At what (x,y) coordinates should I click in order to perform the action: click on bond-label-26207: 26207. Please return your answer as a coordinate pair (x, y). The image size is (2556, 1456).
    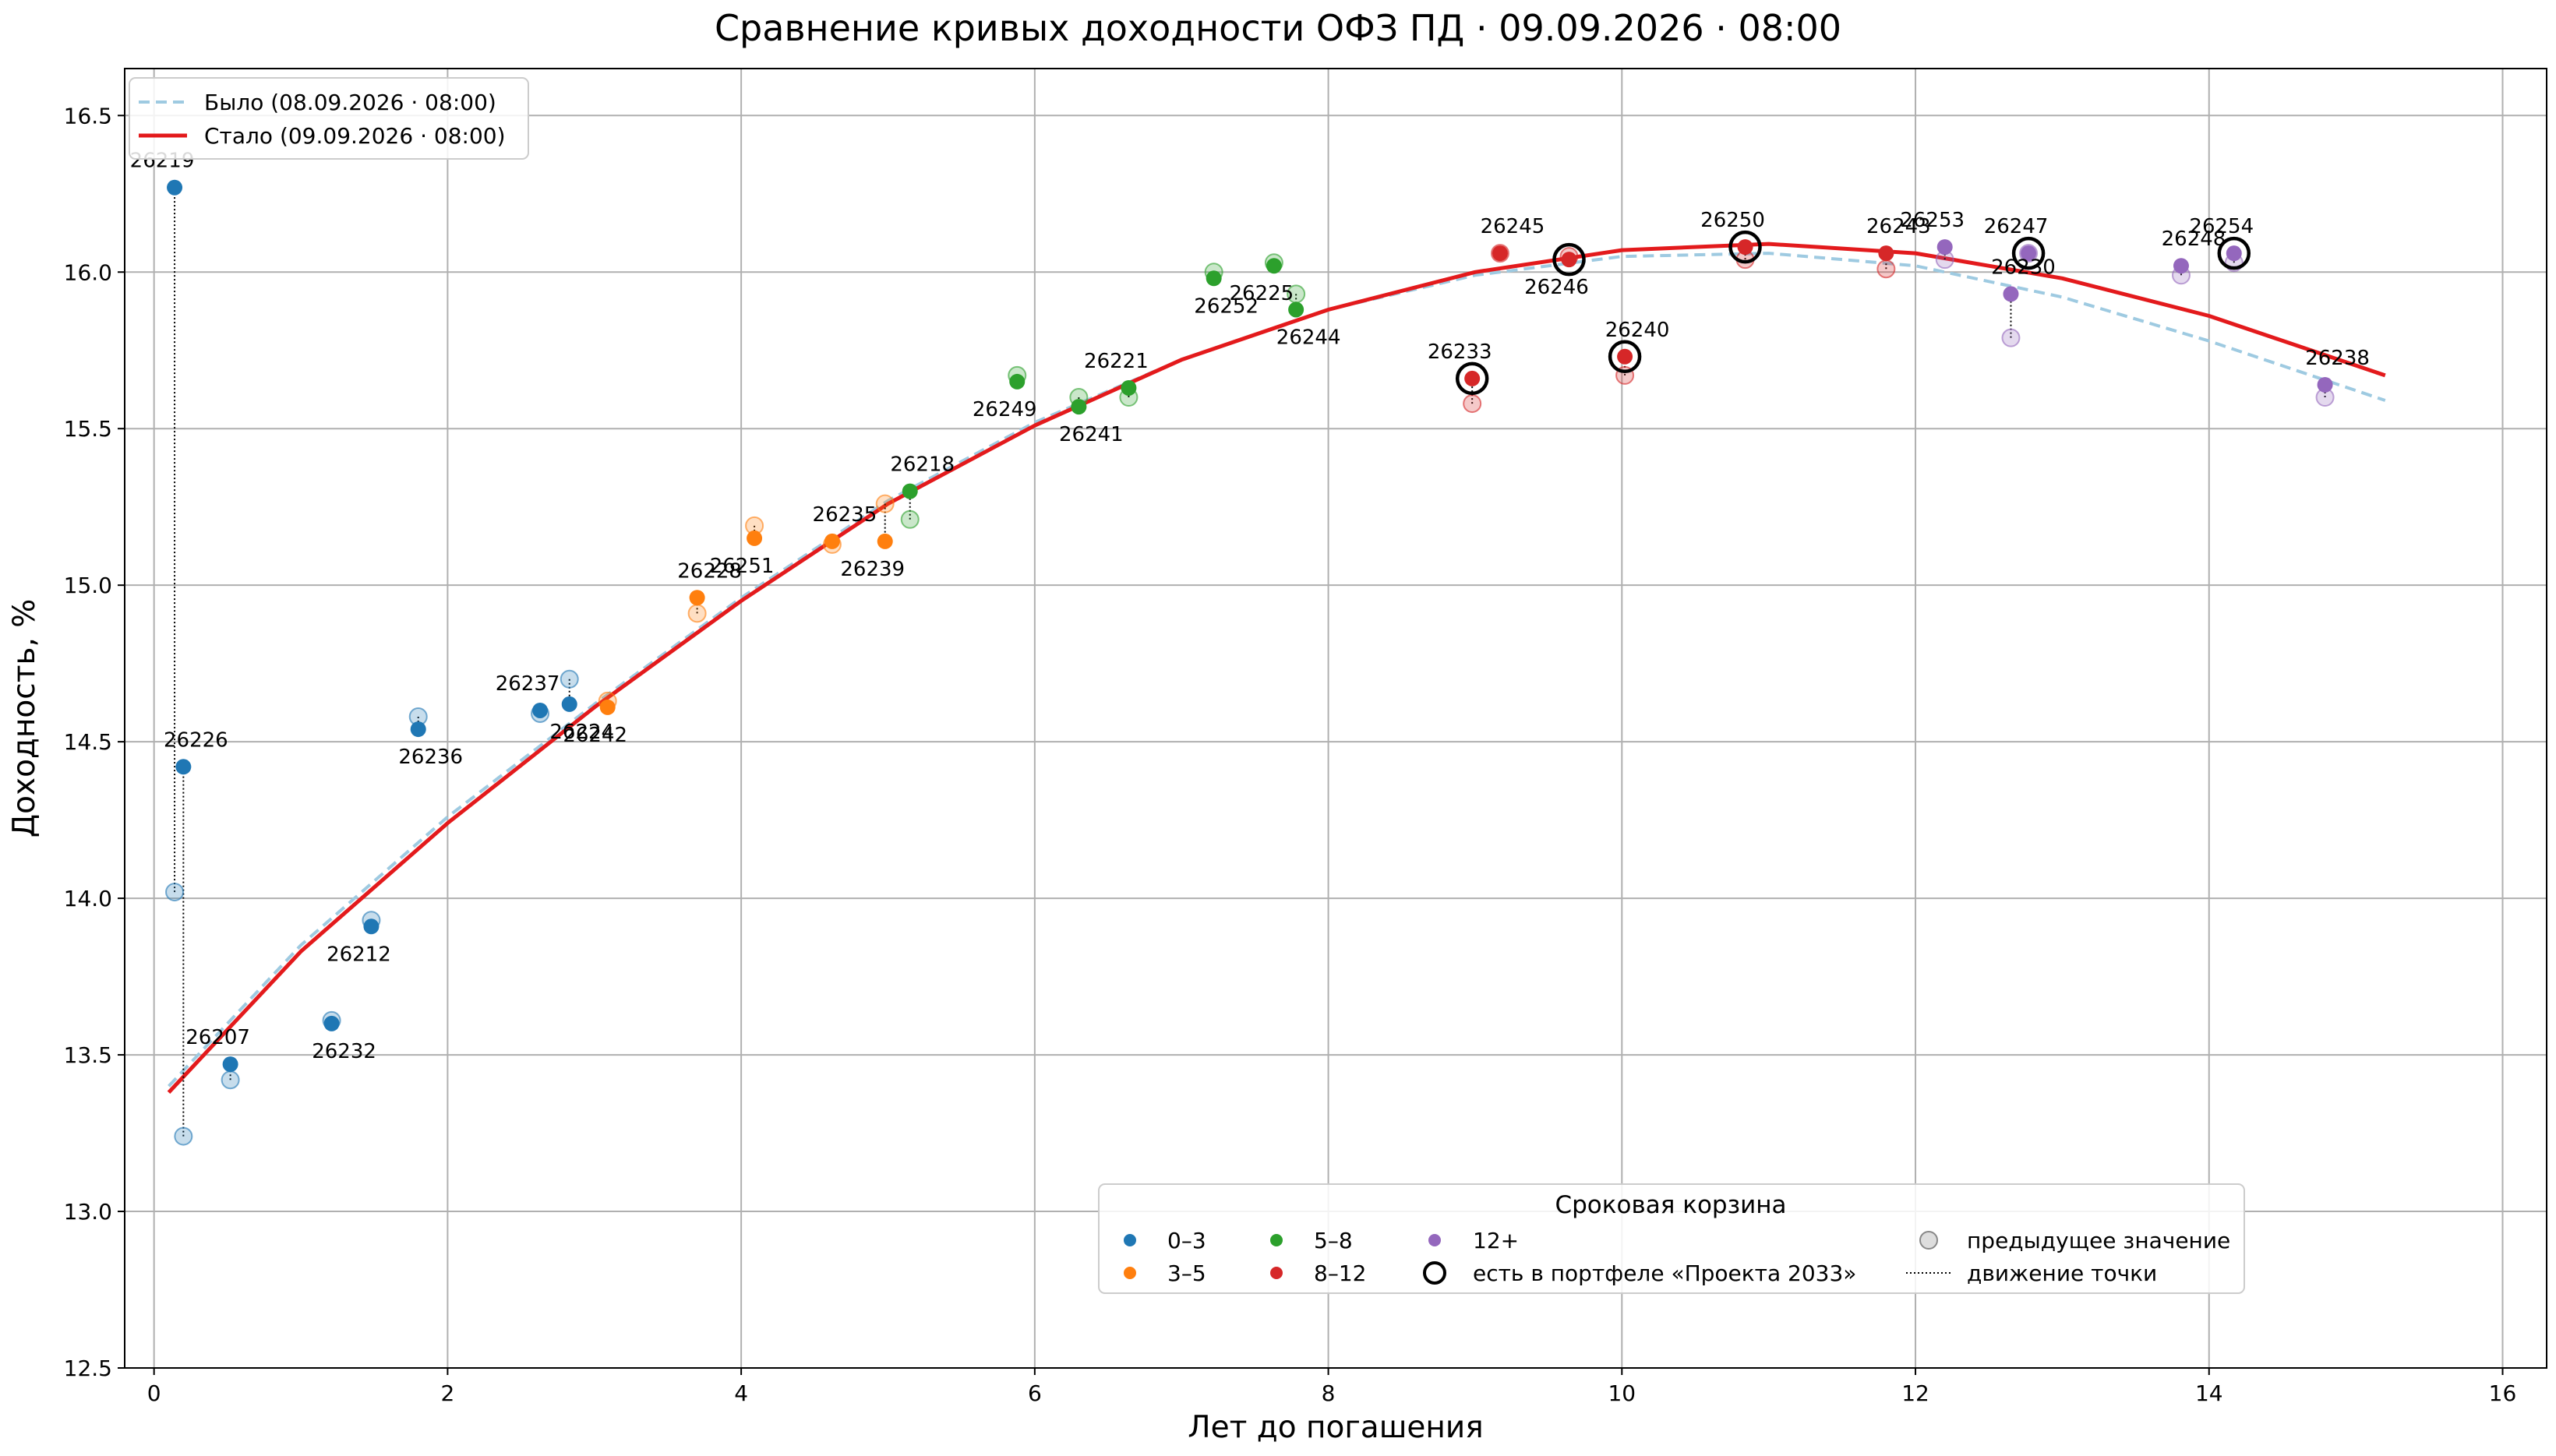
    Looking at the image, I should click on (217, 1037).